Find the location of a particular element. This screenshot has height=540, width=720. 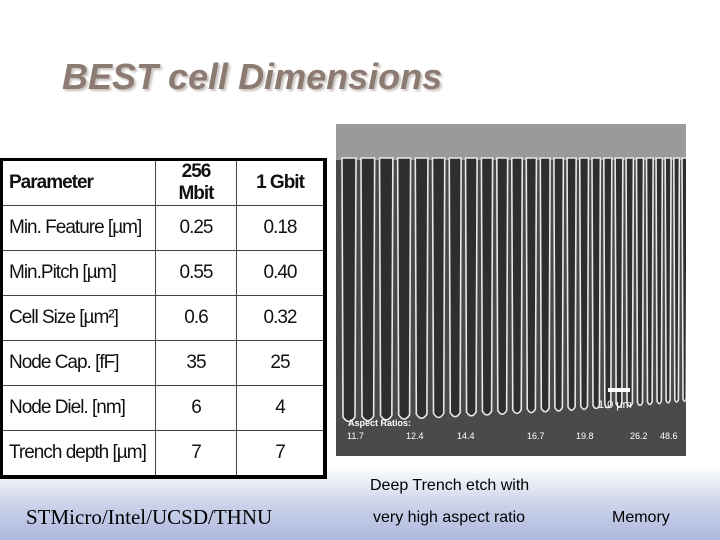

slide-title: BEST cell Dimensions is located at coordinates (252, 76).